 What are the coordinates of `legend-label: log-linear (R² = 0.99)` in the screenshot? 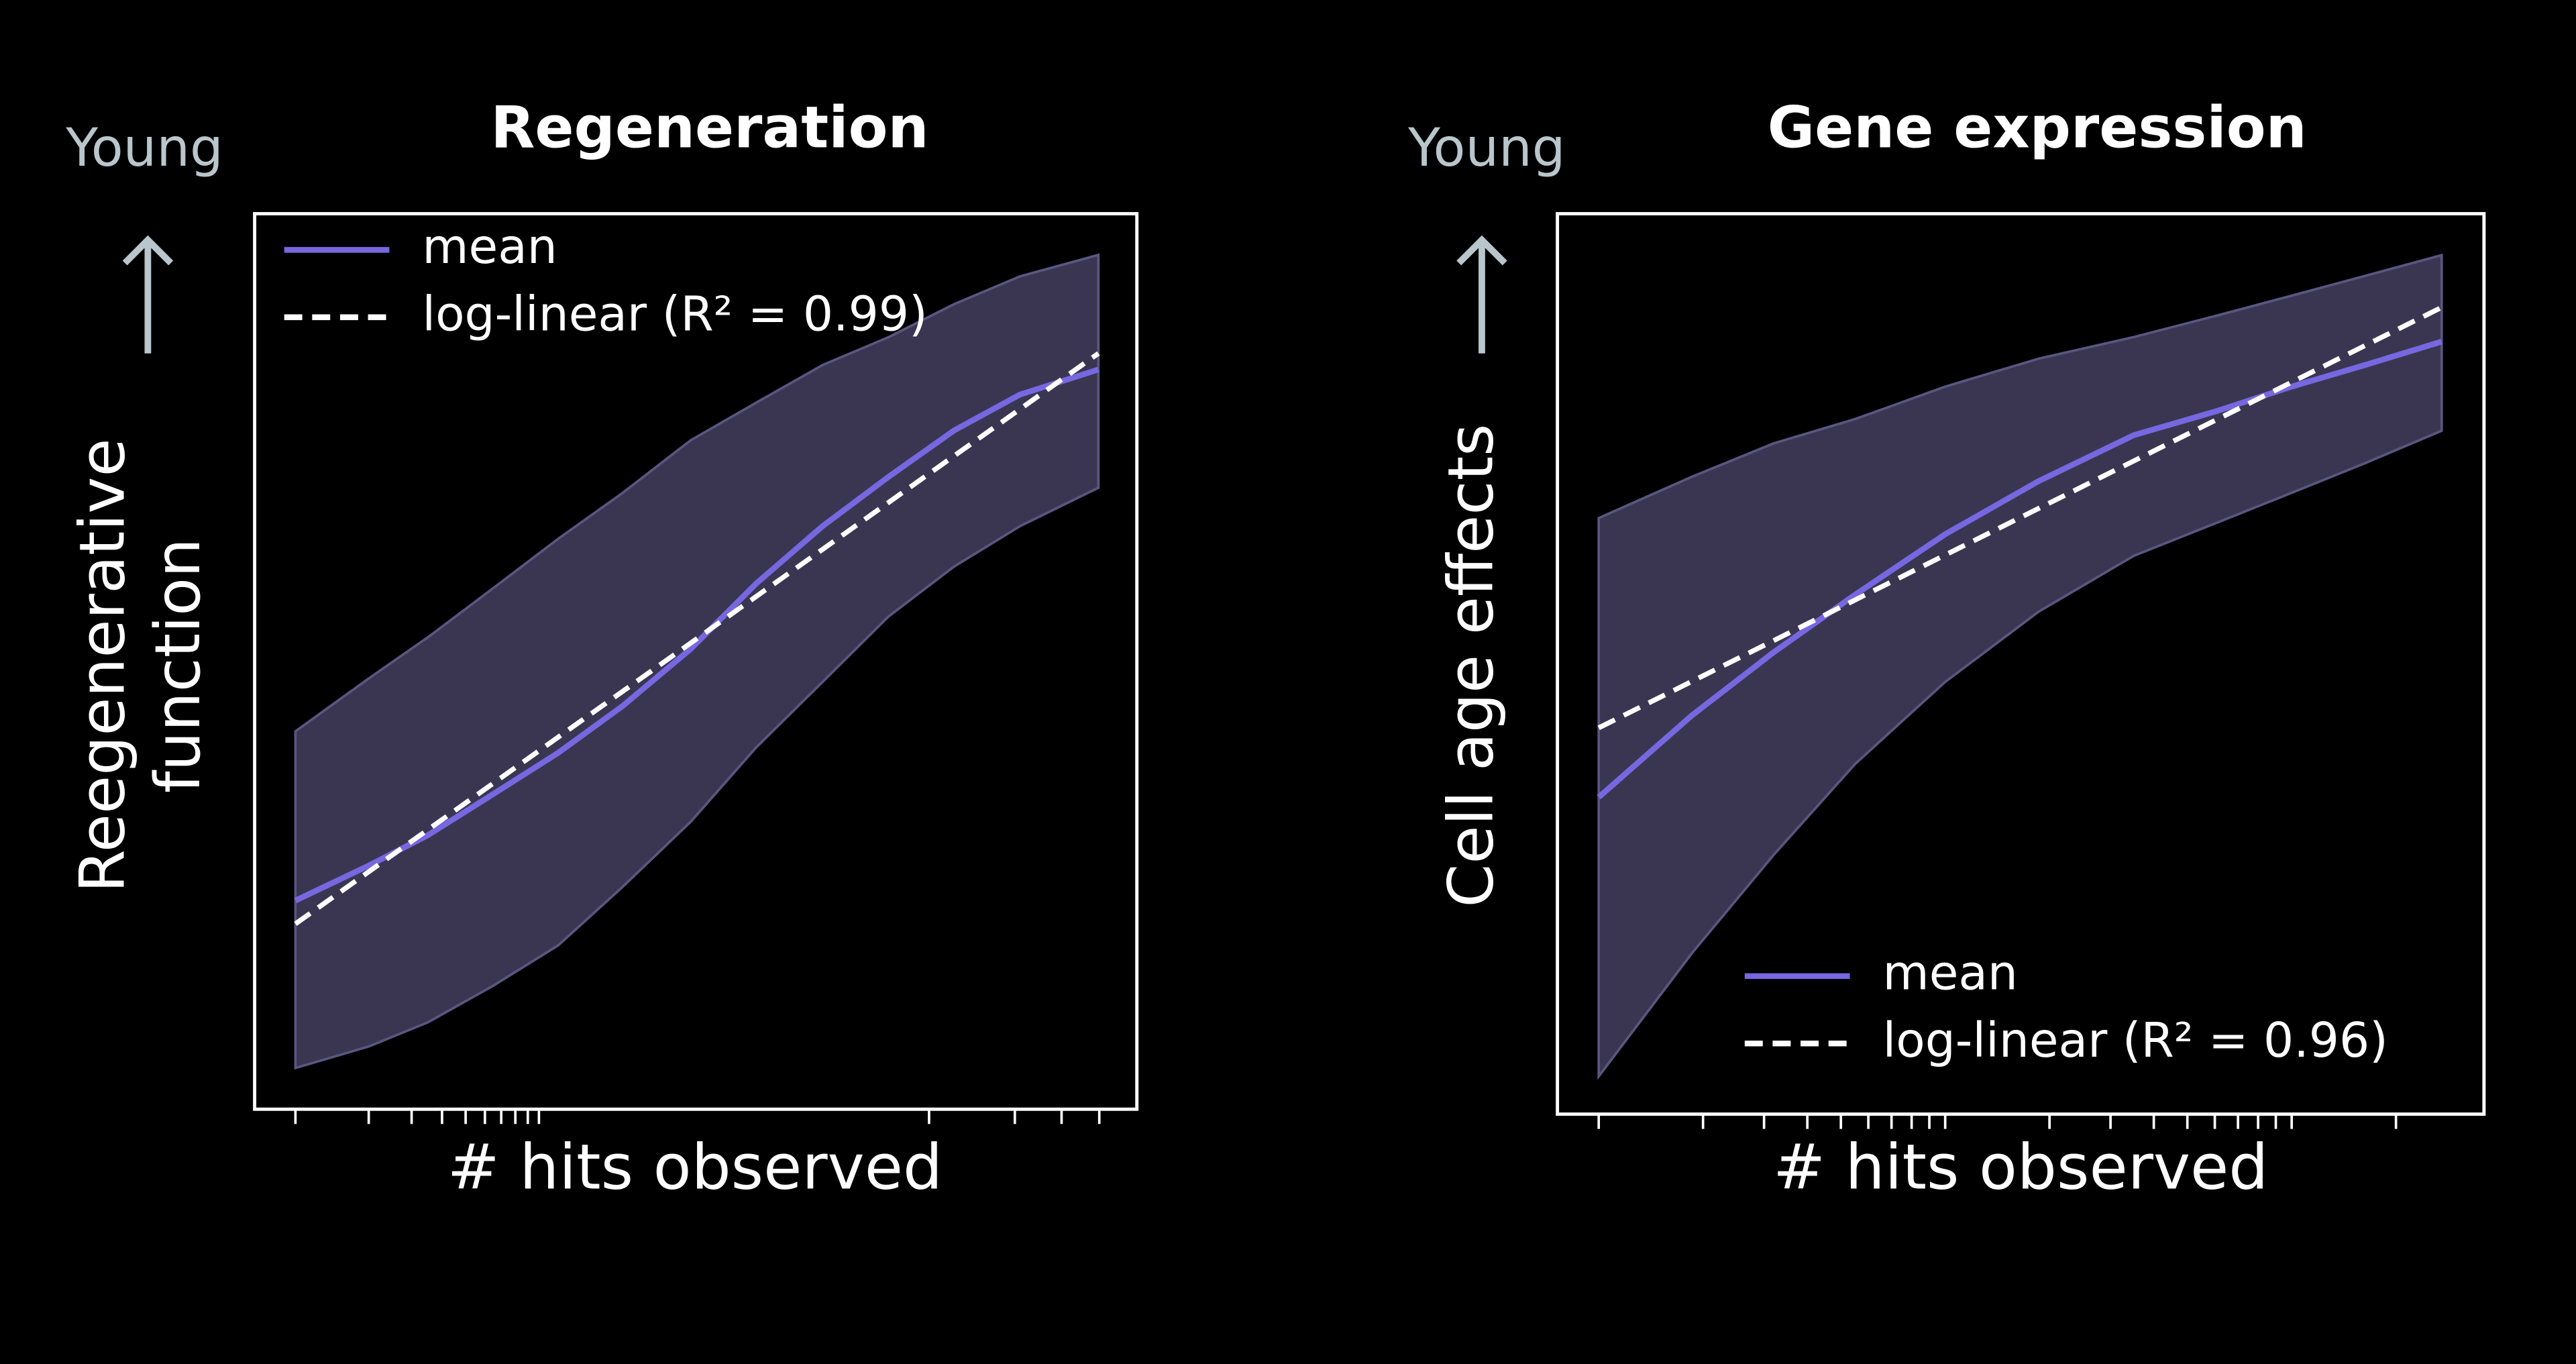 It's located at (674, 314).